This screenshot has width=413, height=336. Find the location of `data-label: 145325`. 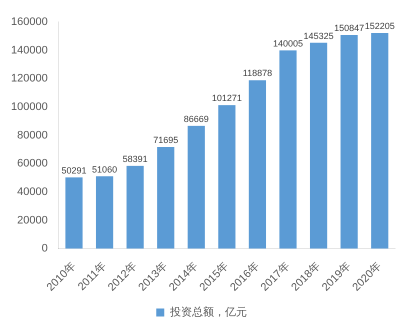

data-label: 145325 is located at coordinates (319, 35).